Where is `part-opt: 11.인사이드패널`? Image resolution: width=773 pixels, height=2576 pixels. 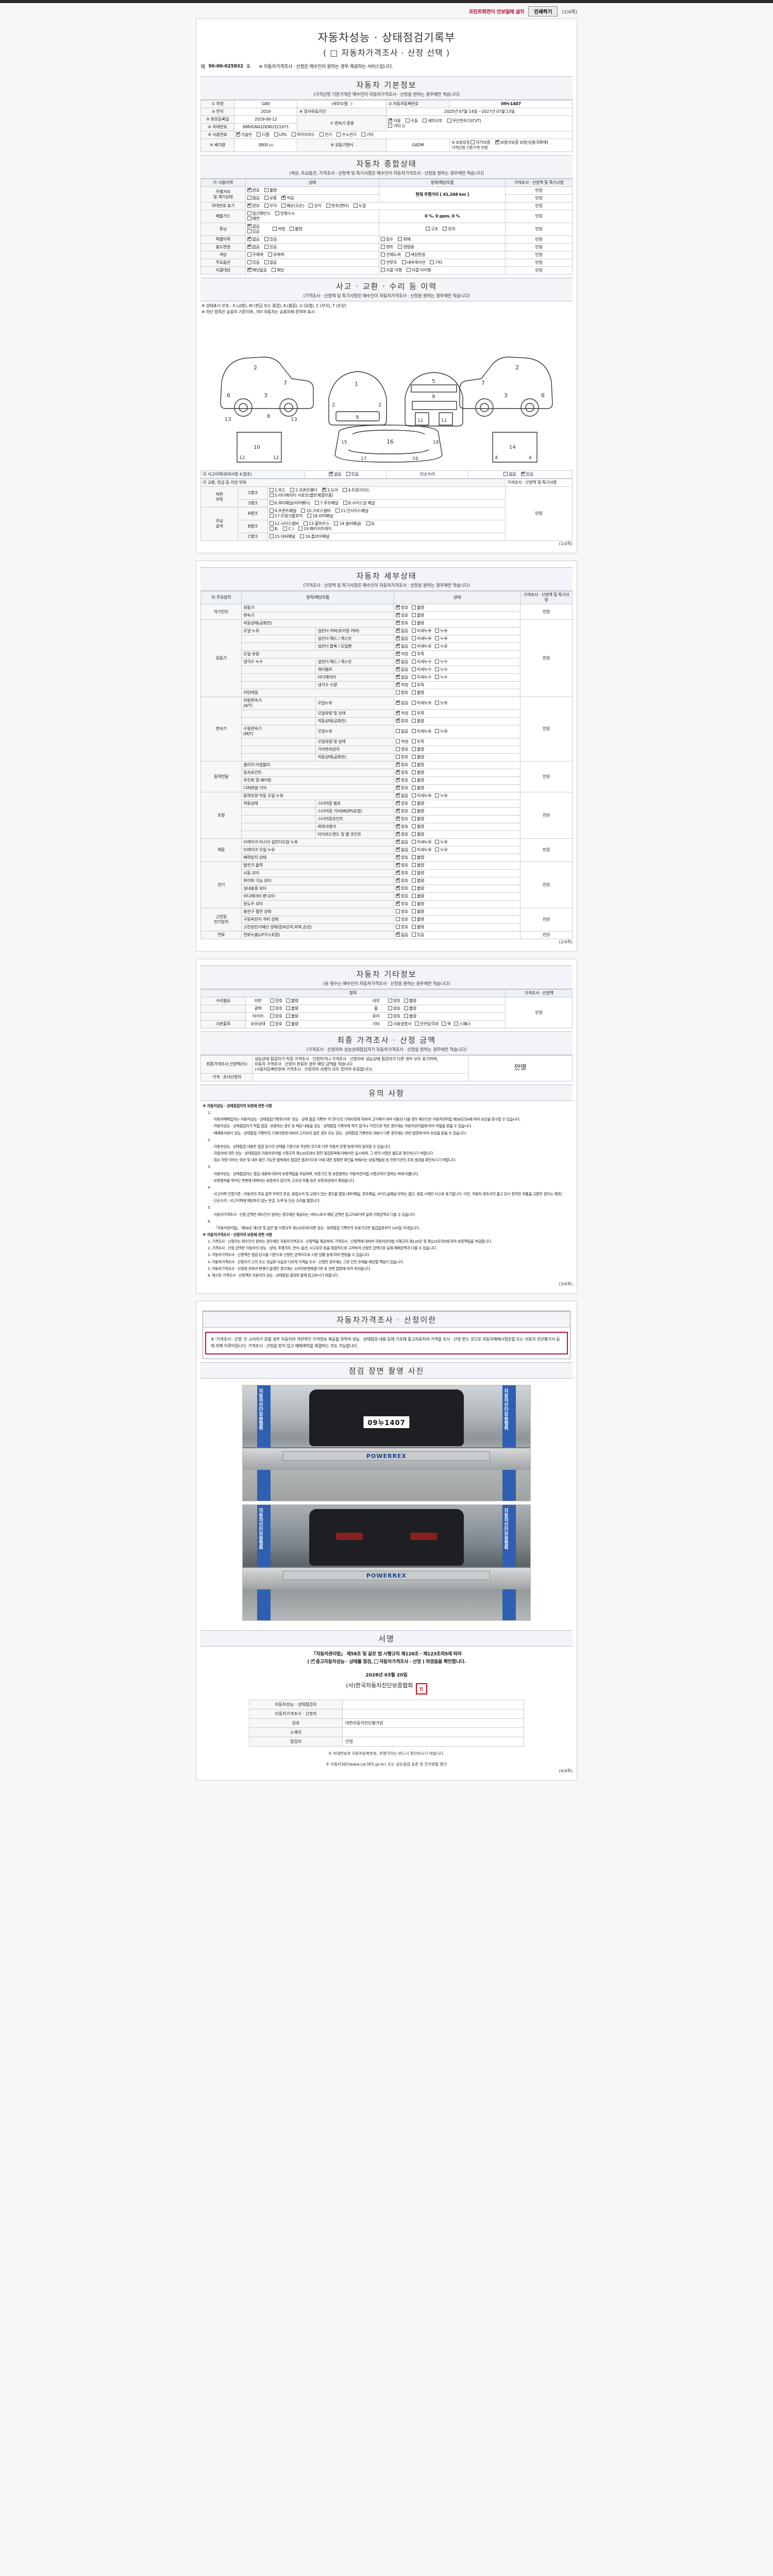 part-opt: 11.인사이드패널 is located at coordinates (351, 511).